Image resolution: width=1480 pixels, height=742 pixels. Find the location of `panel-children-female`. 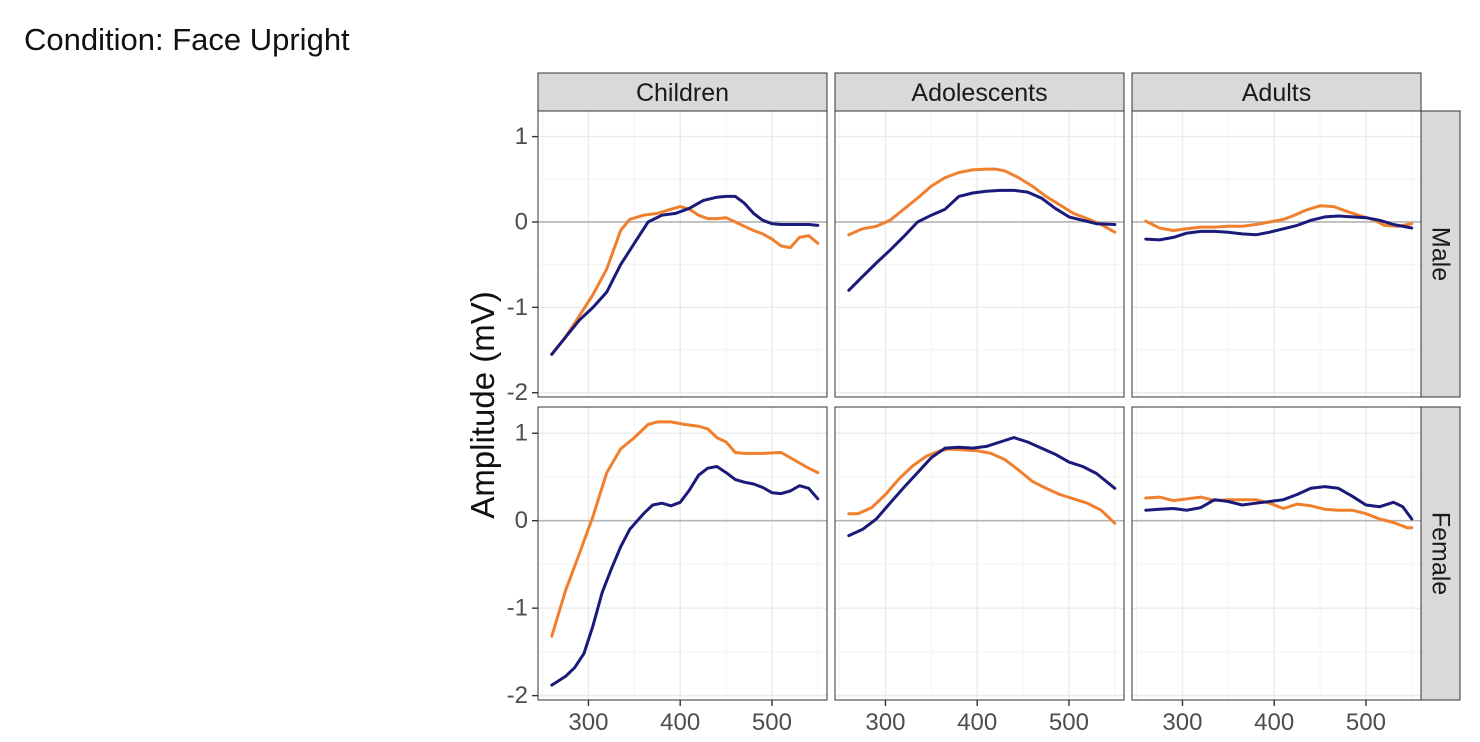

panel-children-female is located at coordinates (682, 553).